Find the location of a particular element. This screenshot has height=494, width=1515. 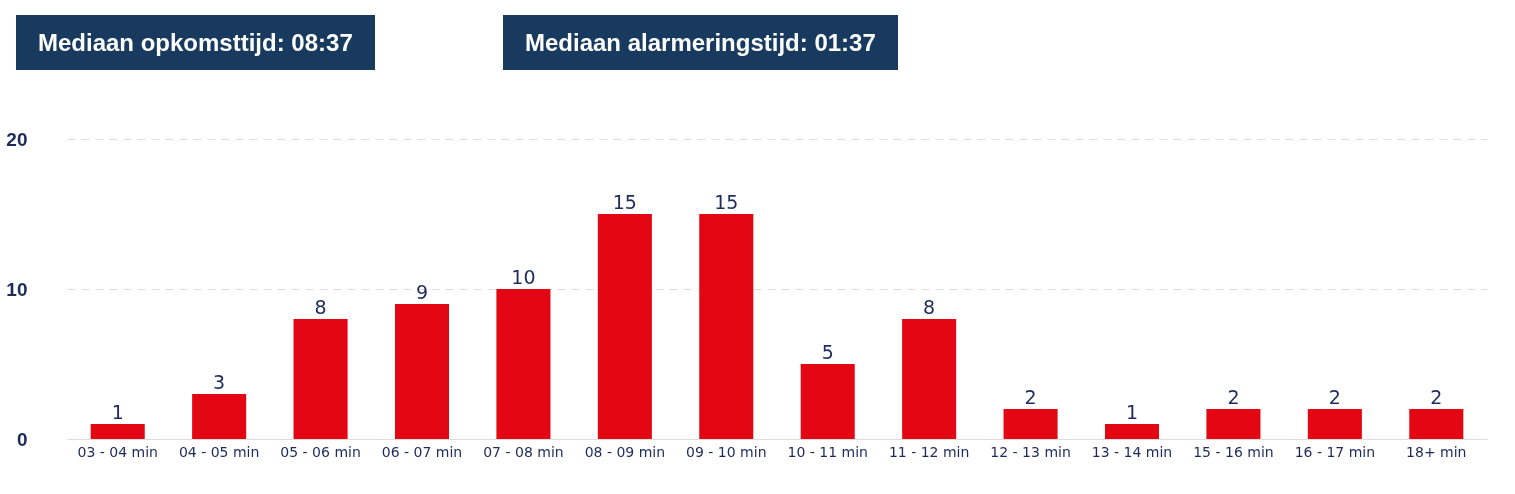

x-tick-label: 06 - 07 min is located at coordinates (422, 451).